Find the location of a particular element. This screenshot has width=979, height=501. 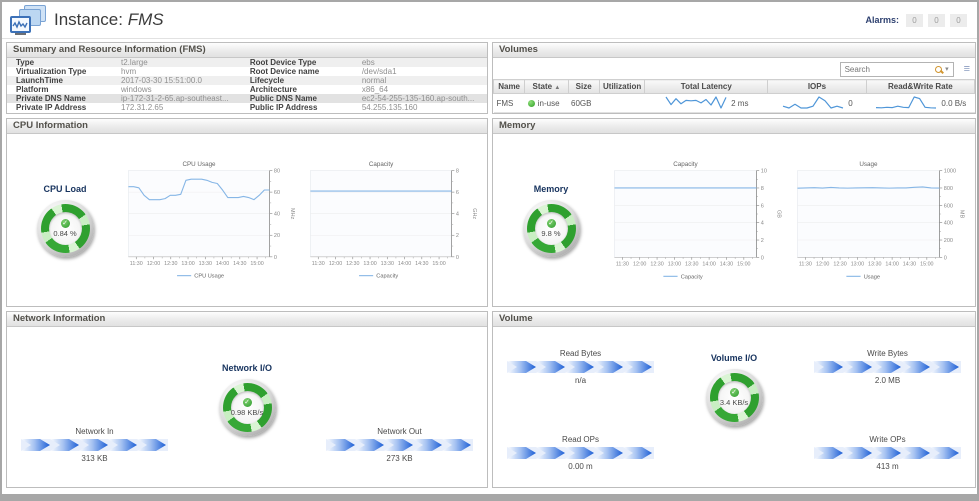

volume-latency-cell: 2 ms is located at coordinates (706, 103).